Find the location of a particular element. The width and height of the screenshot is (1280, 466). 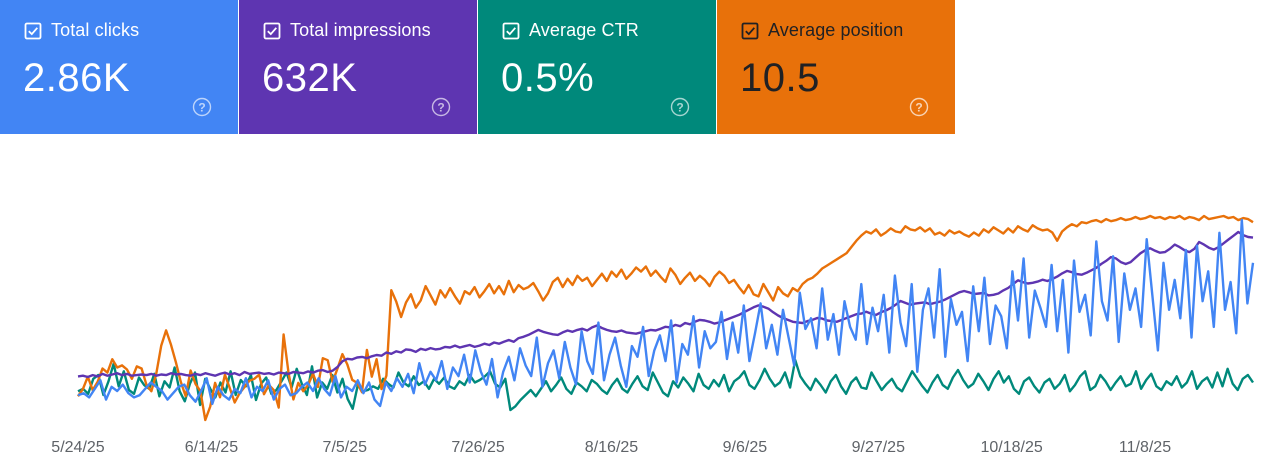

metric-card-header: Total impressions is located at coordinates (347, 30).